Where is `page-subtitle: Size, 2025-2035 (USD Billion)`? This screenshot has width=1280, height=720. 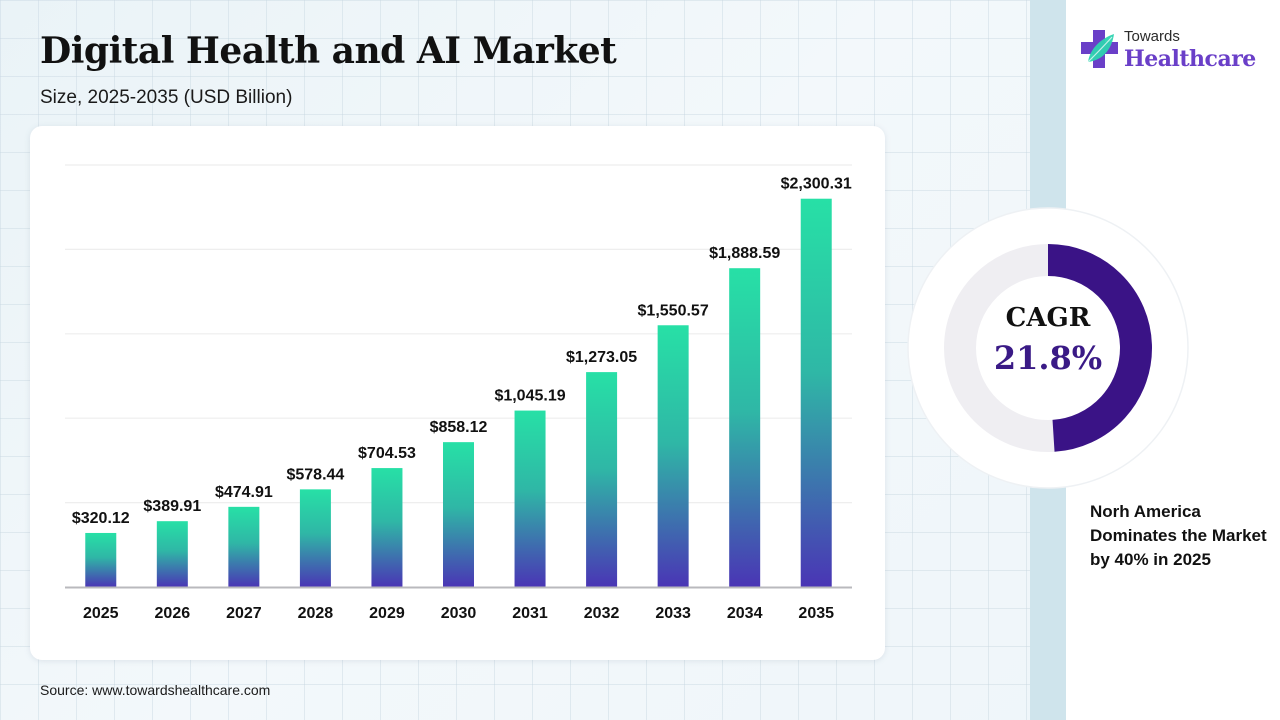 page-subtitle: Size, 2025-2035 (USD Billion) is located at coordinates (166, 97).